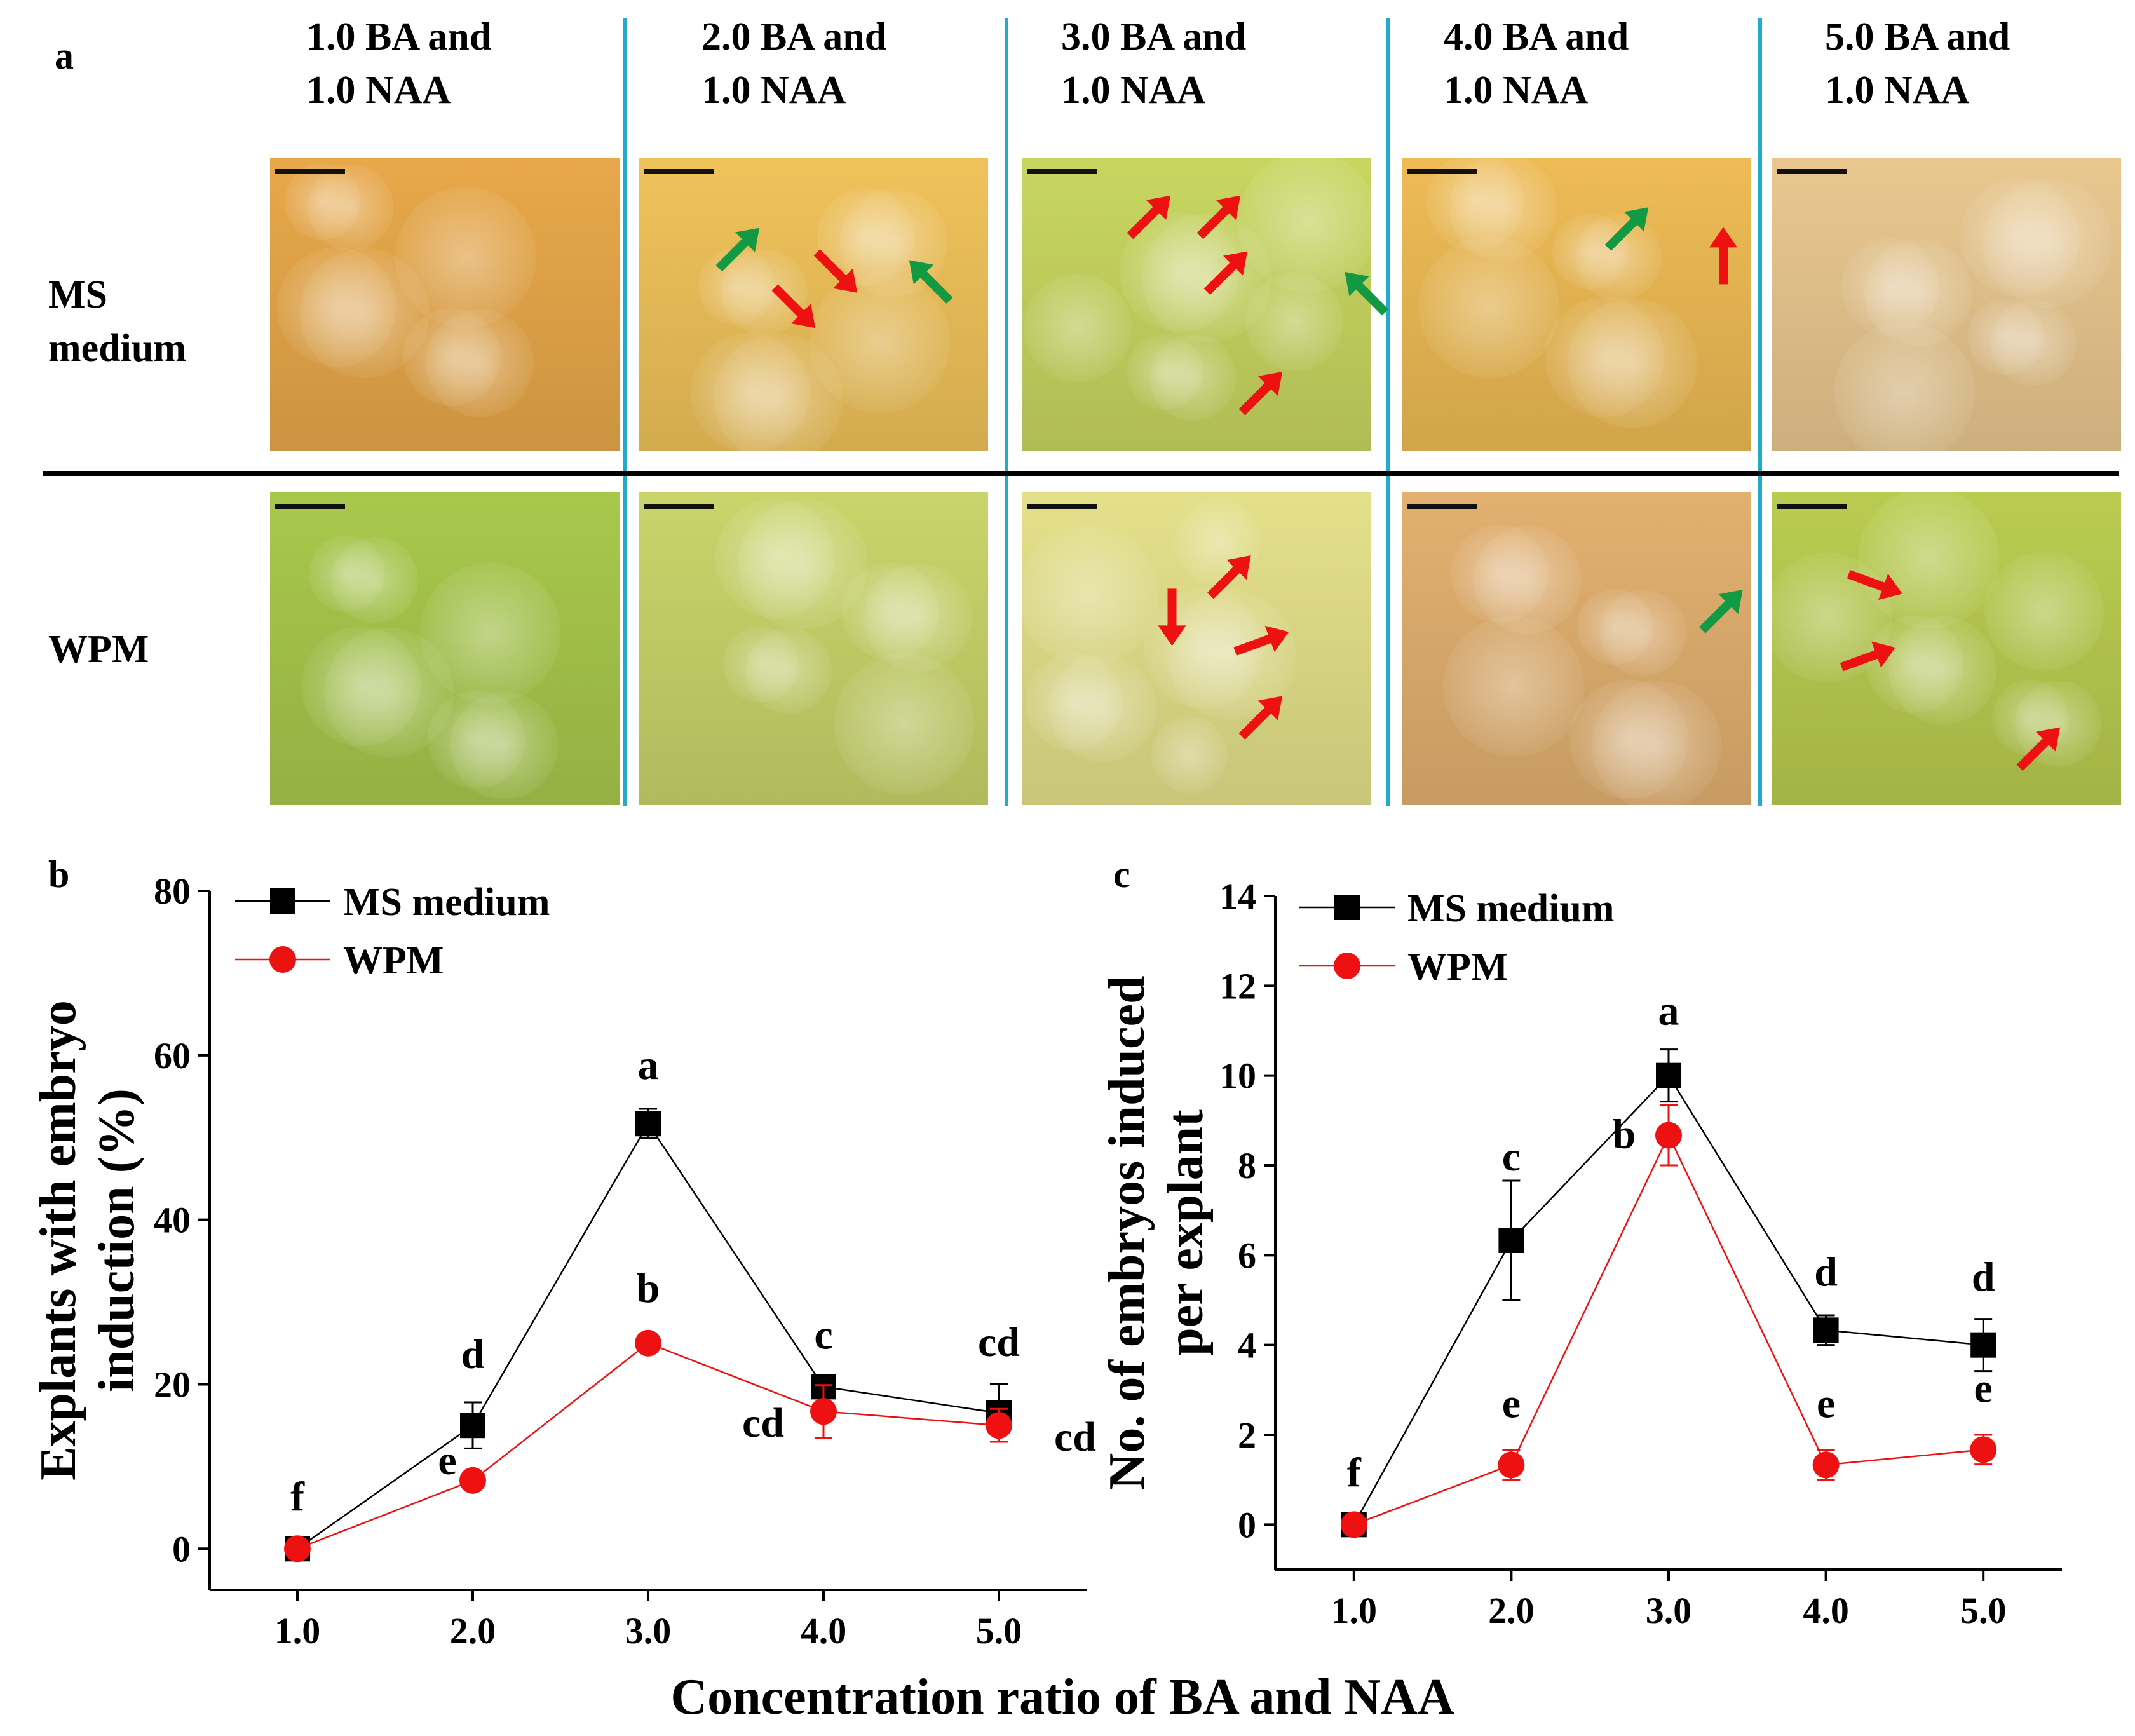 The height and width of the screenshot is (1736, 2135). I want to click on y-axis-label-line: induction (%), so click(117, 1240).